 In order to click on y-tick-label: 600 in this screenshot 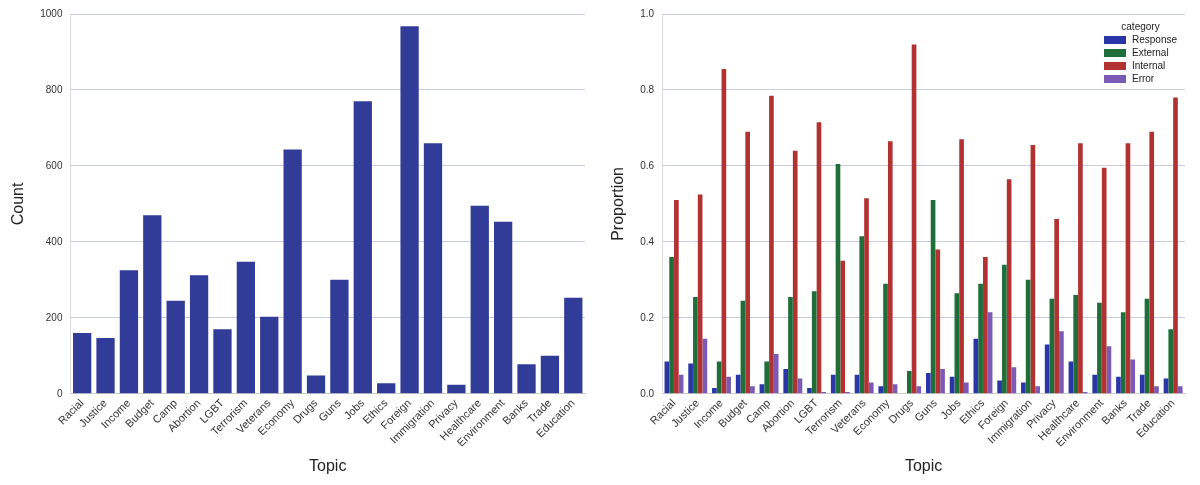, I will do `click(54, 165)`.